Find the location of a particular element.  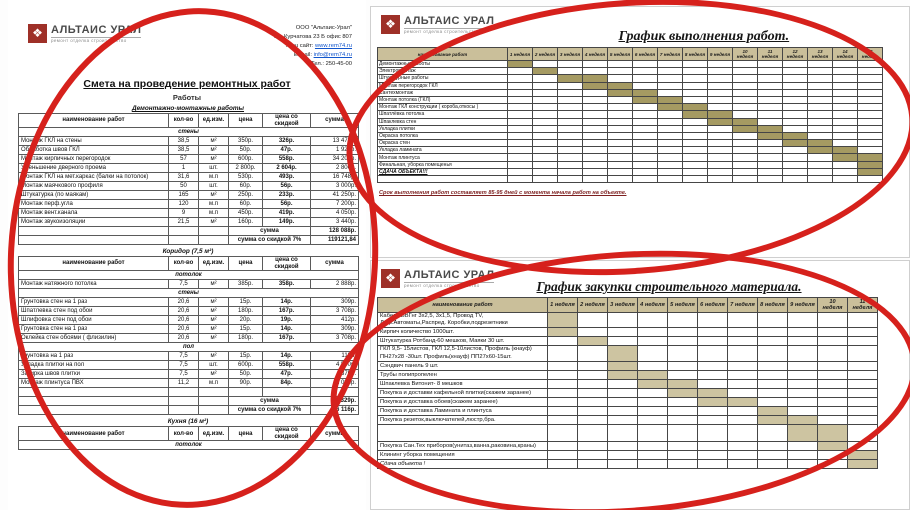

estimate-title: Смета на проведение ремонтных работ is located at coordinates (187, 83).